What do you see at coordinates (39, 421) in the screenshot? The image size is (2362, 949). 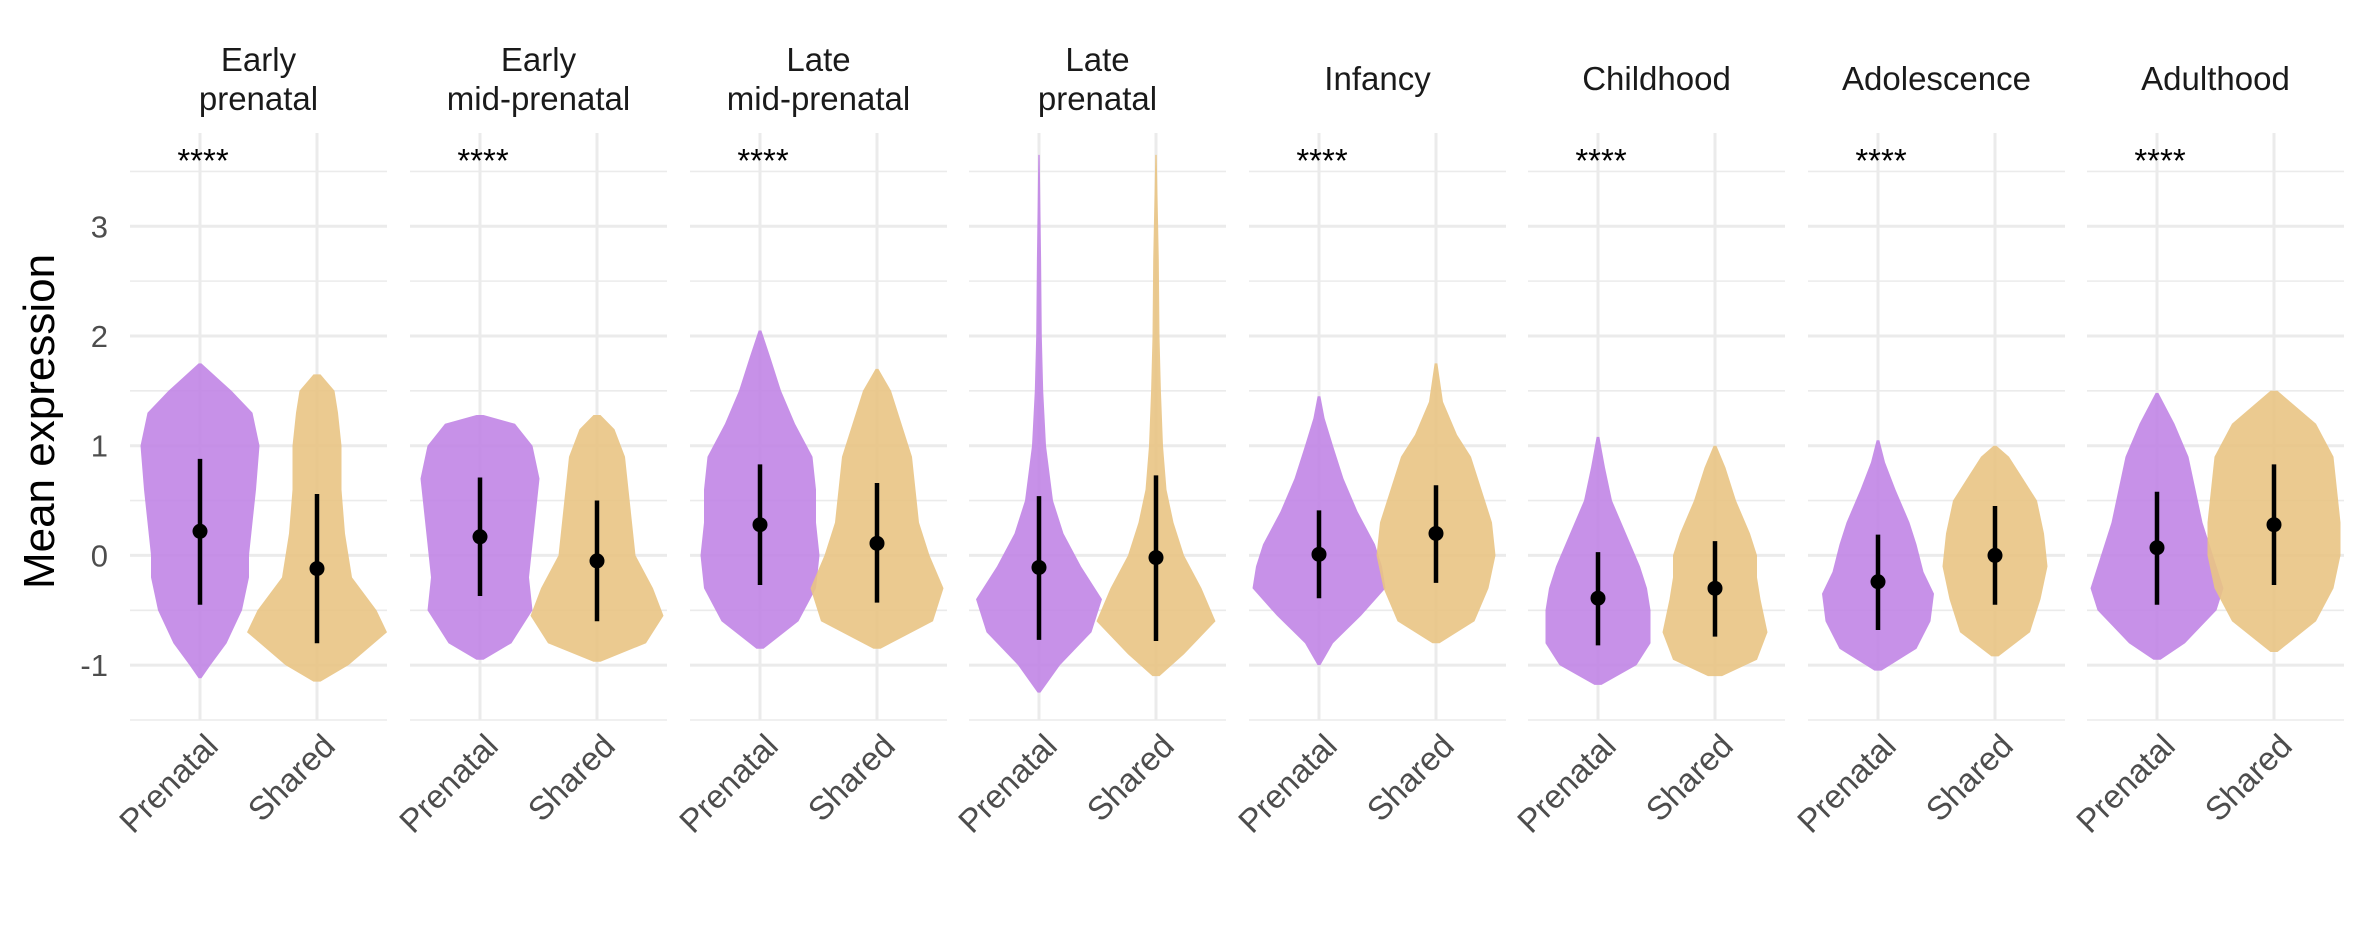 I see `y-axis-title: Mean expression` at bounding box center [39, 421].